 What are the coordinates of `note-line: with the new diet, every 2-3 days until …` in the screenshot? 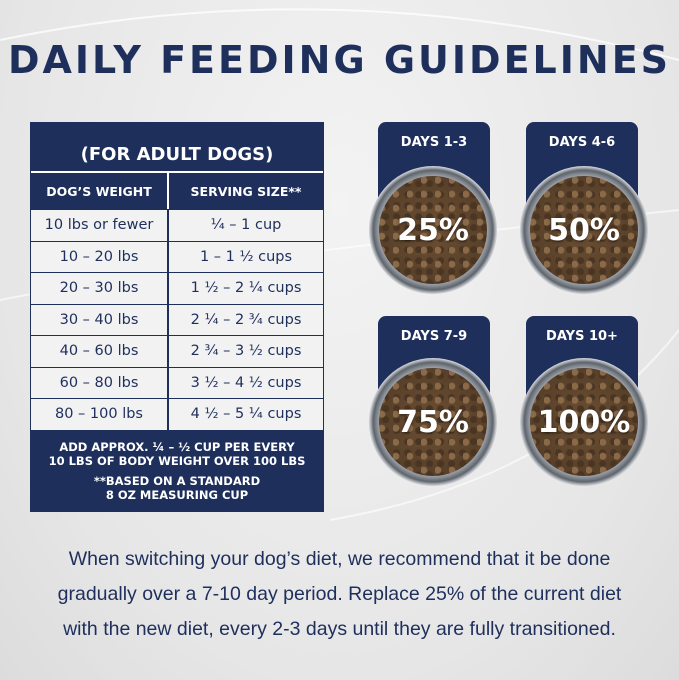 It's located at (339, 629).